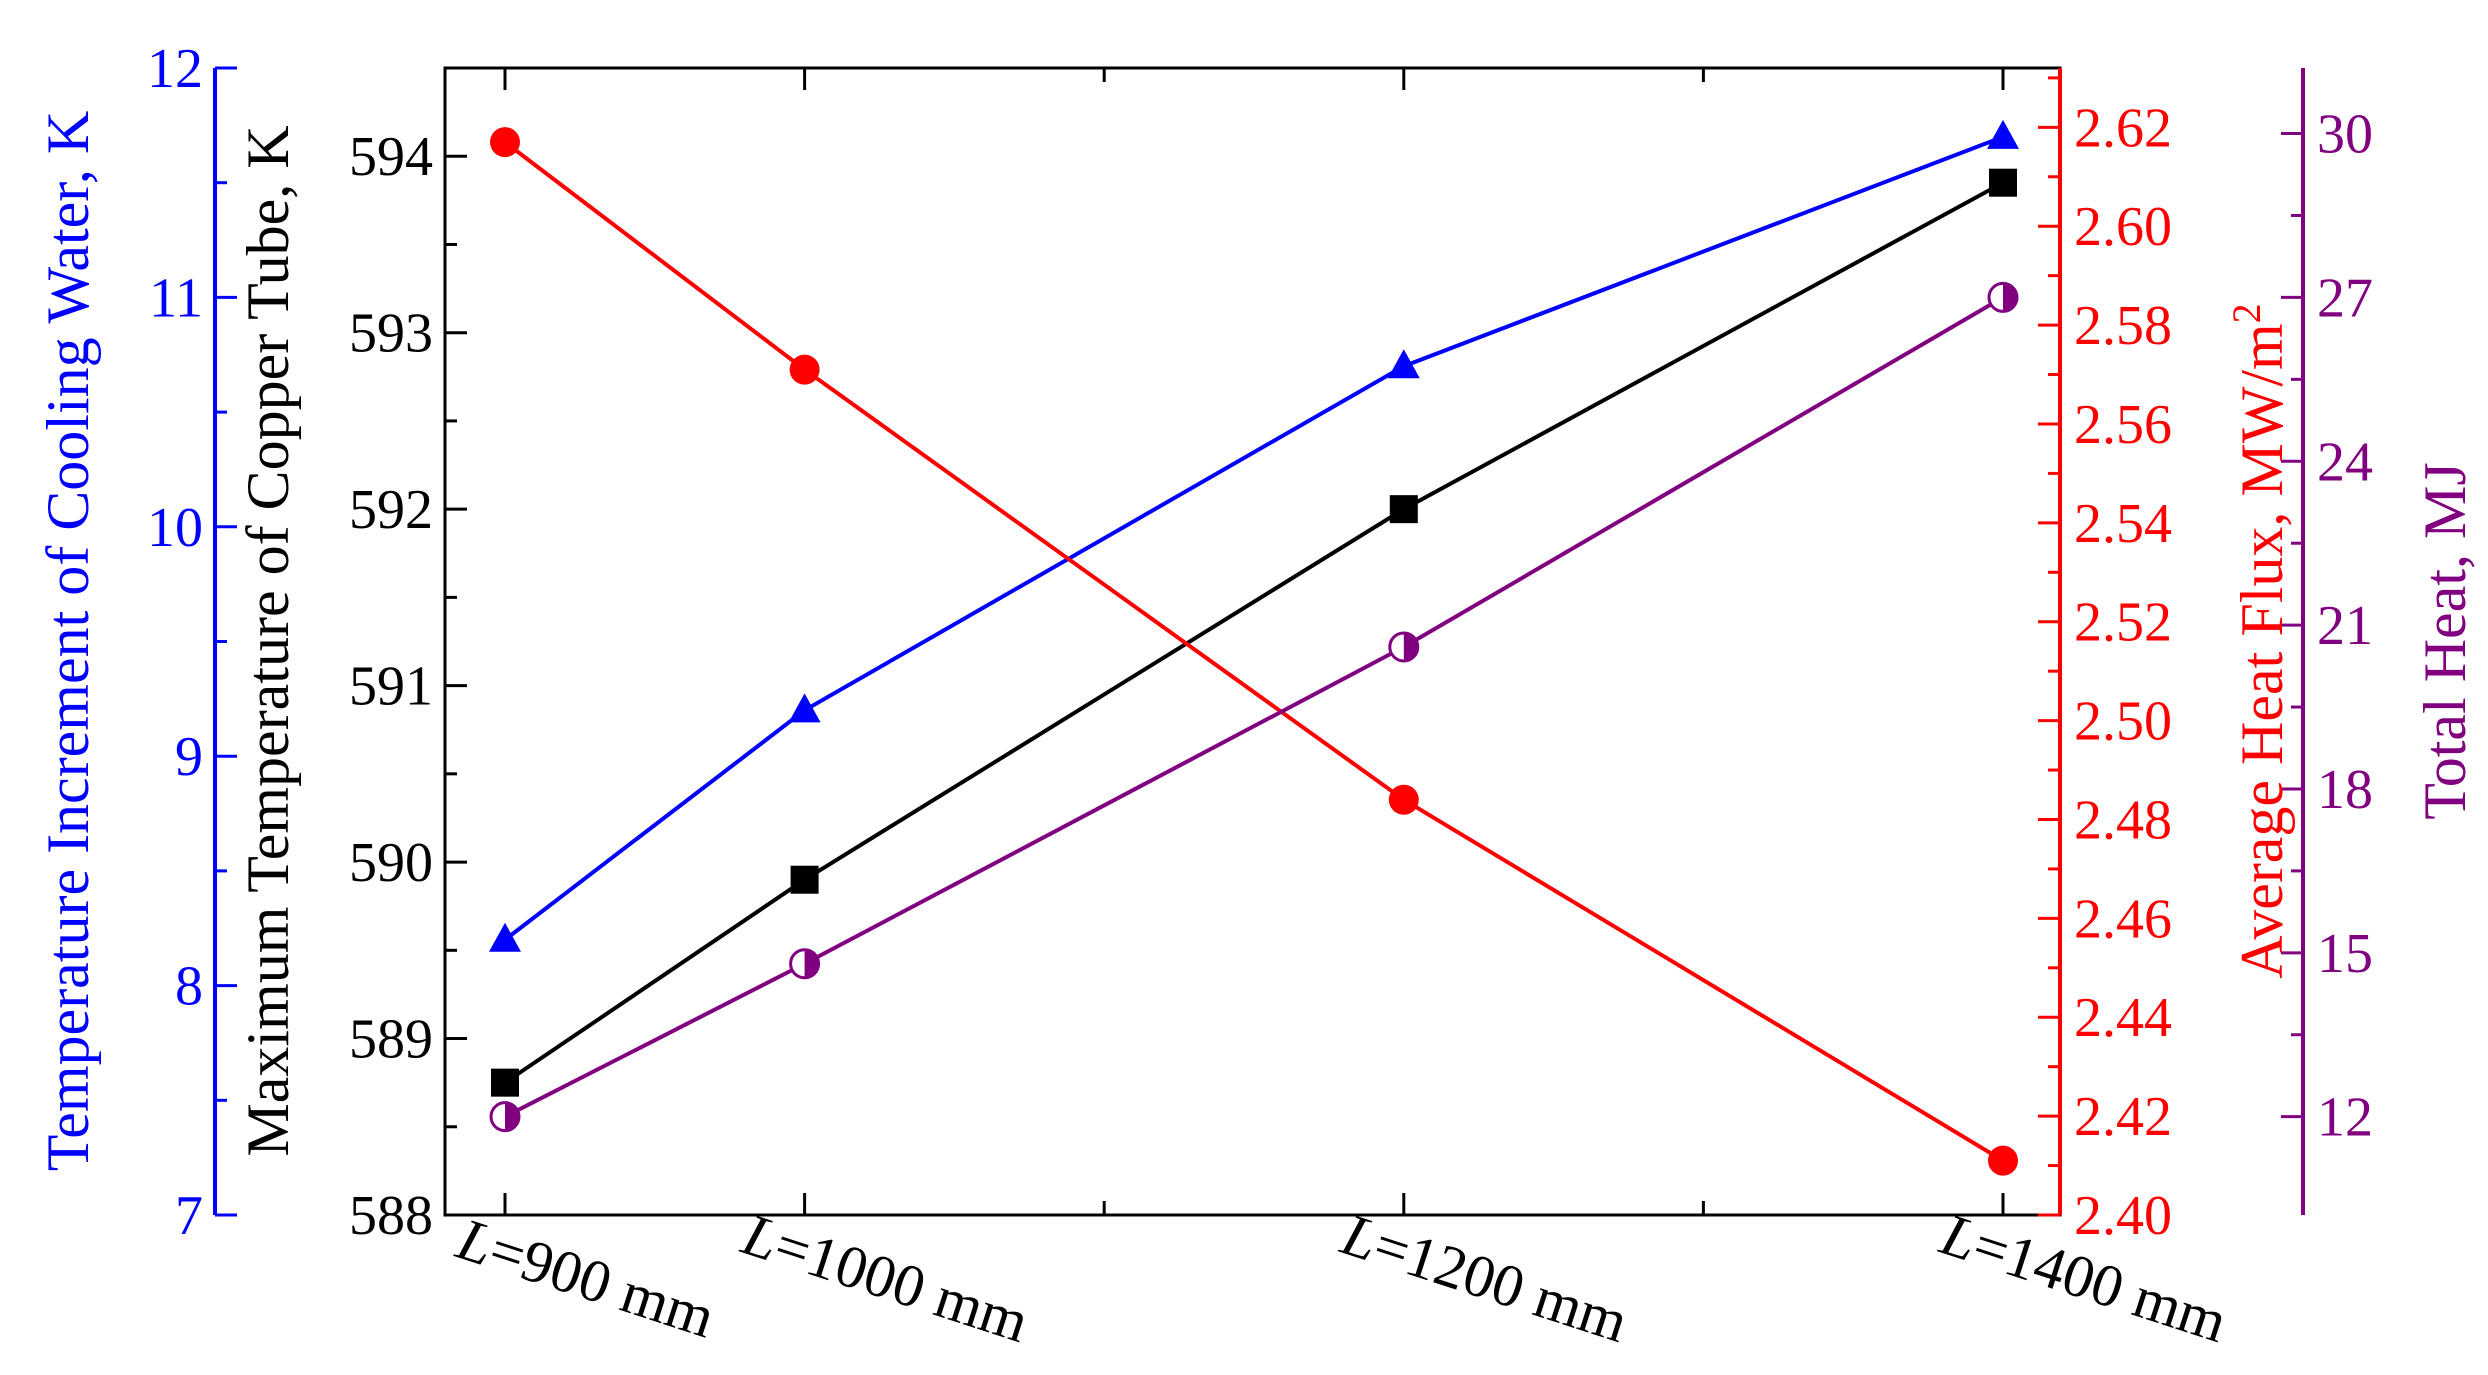 Image resolution: width=2488 pixels, height=1375 pixels. Describe the element at coordinates (2123, 919) in the screenshot. I see `right-inner-tick-label: 2.46` at that location.